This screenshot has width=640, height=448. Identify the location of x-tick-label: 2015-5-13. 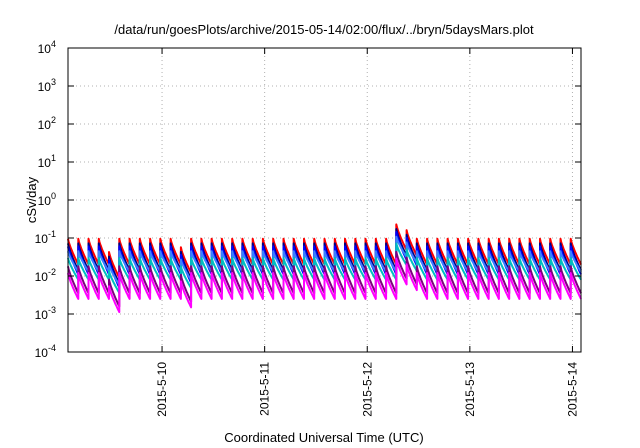
(470, 389).